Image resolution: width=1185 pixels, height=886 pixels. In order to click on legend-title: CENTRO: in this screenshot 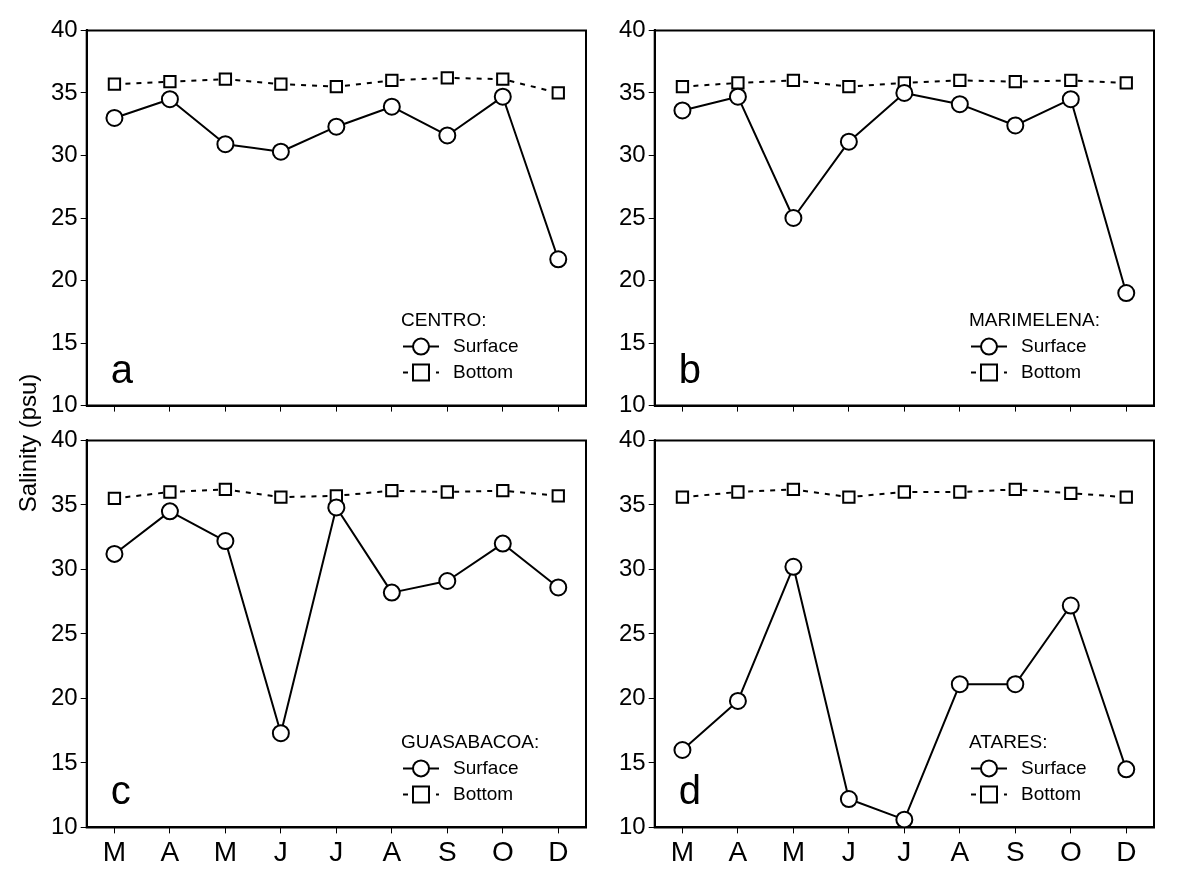, I will do `click(444, 319)`.